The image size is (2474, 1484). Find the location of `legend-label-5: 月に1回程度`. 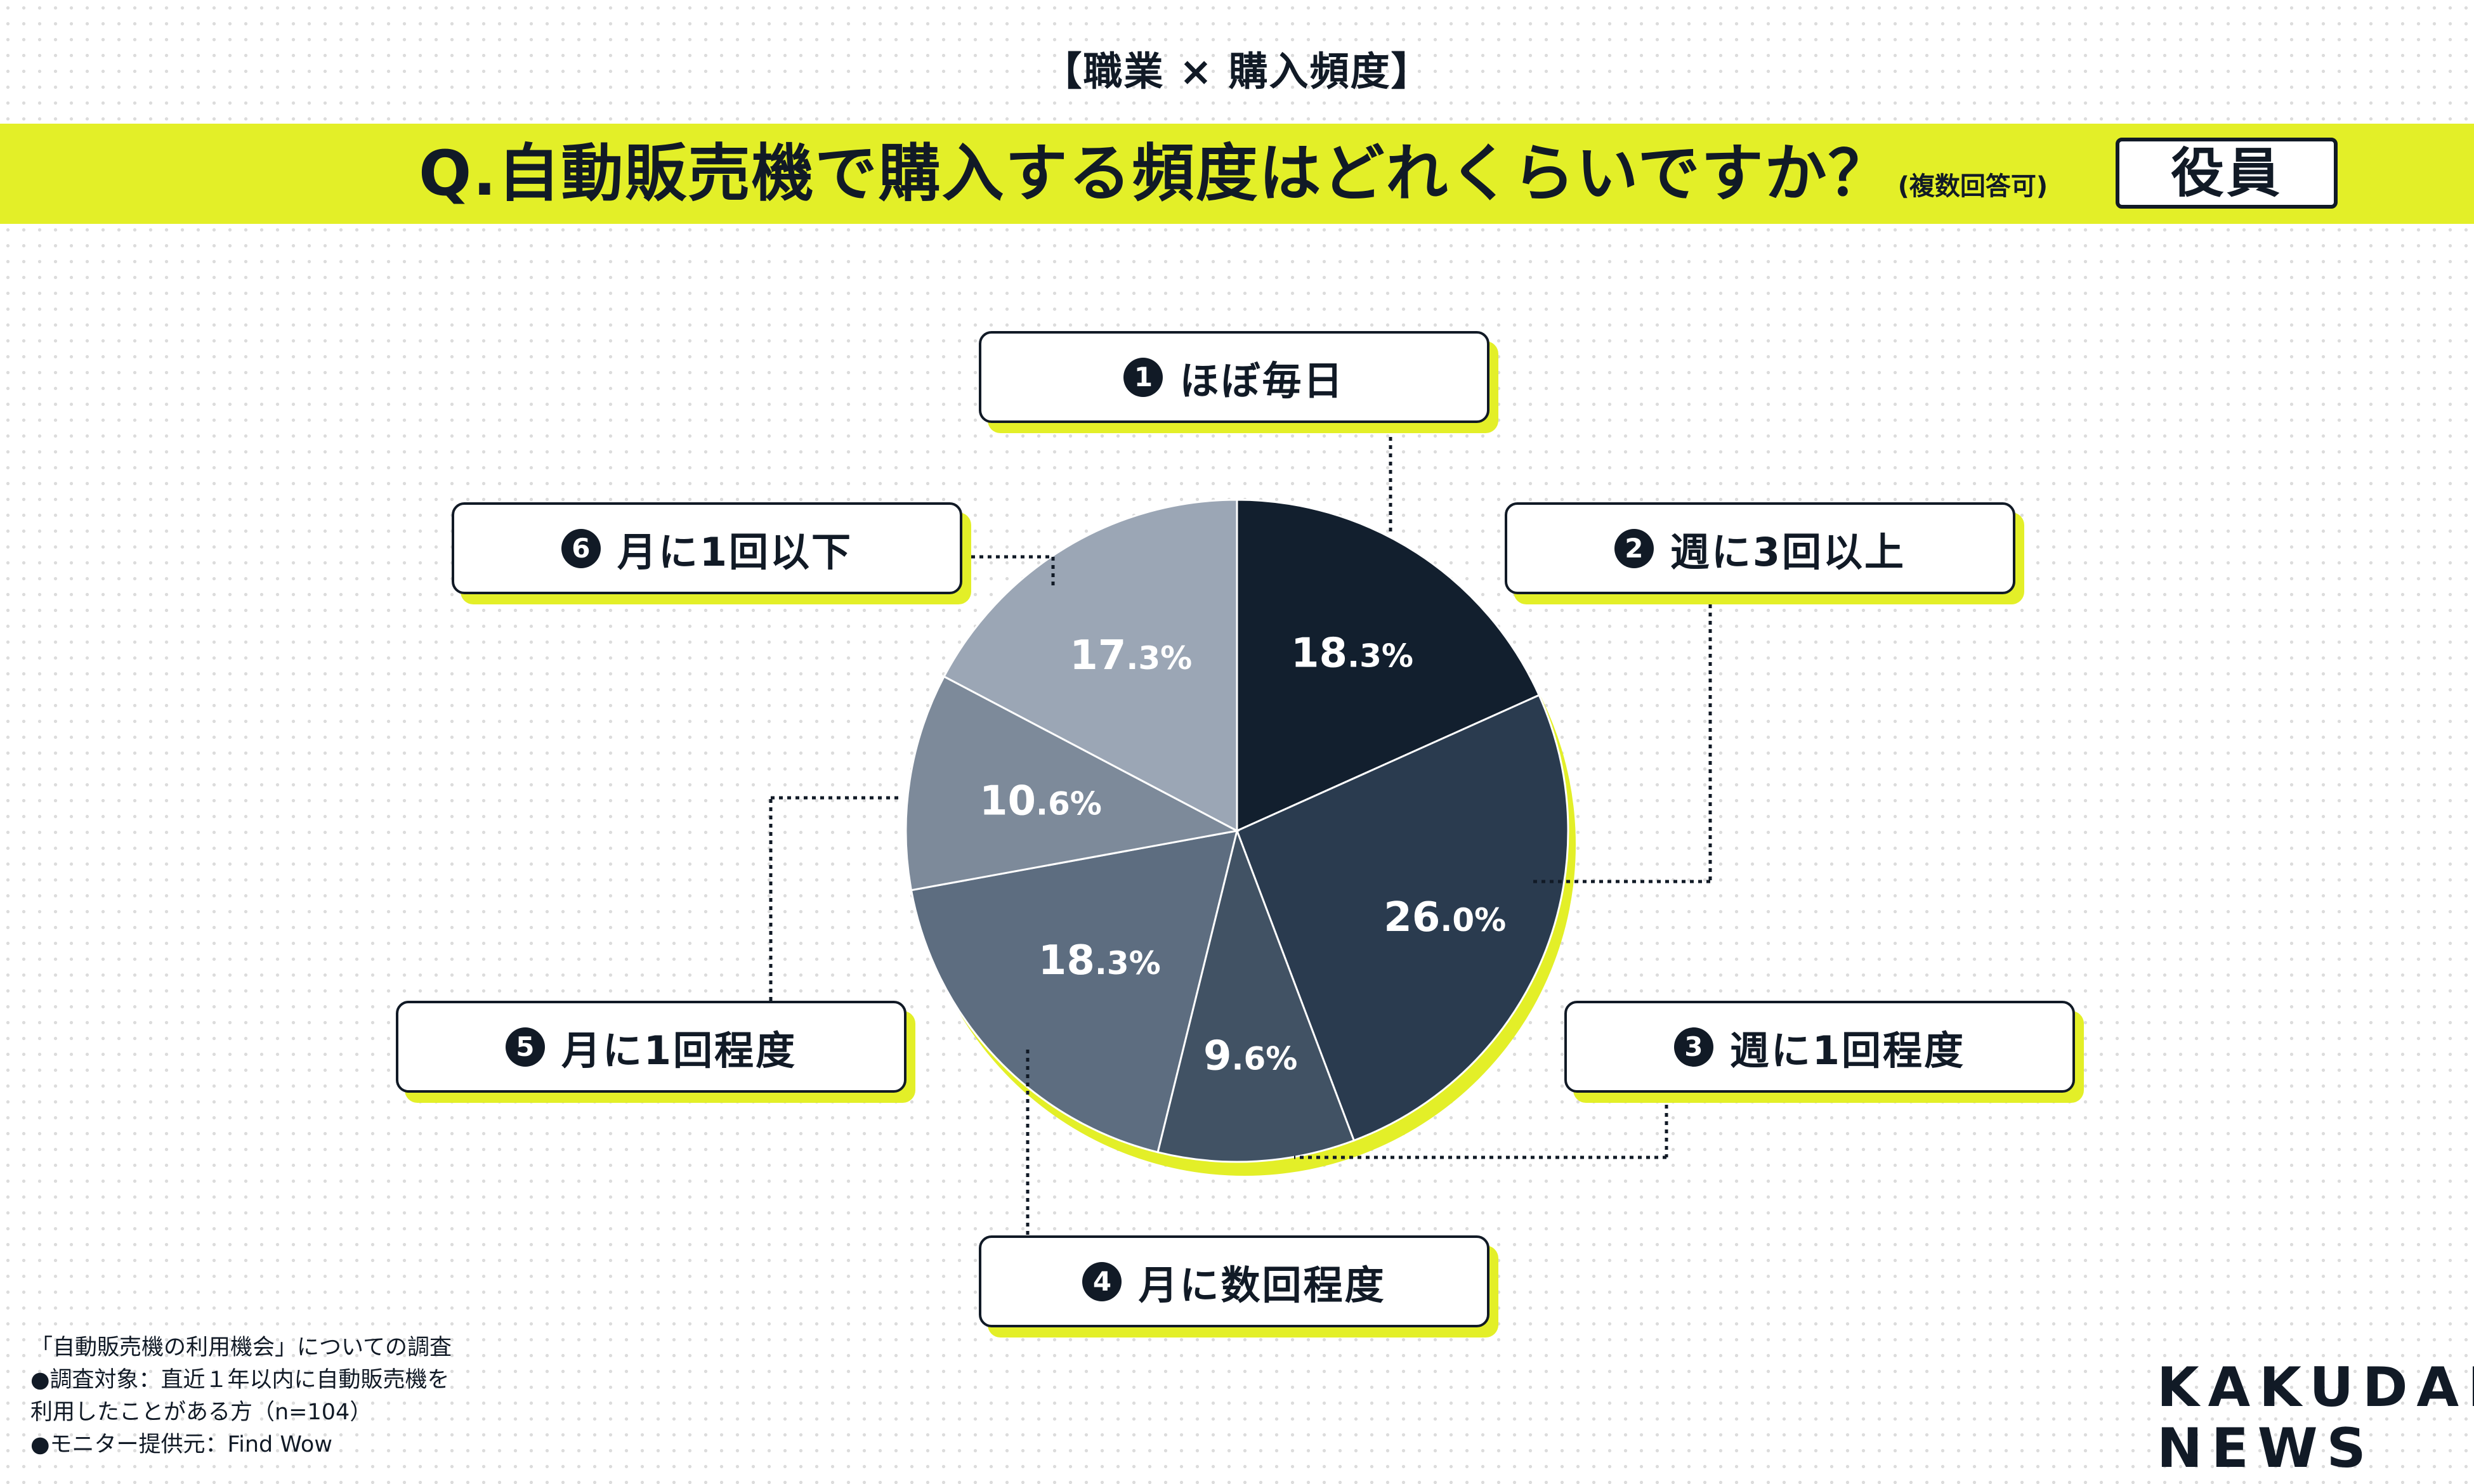

legend-label-5: 月に1回程度 is located at coordinates (679, 1050).